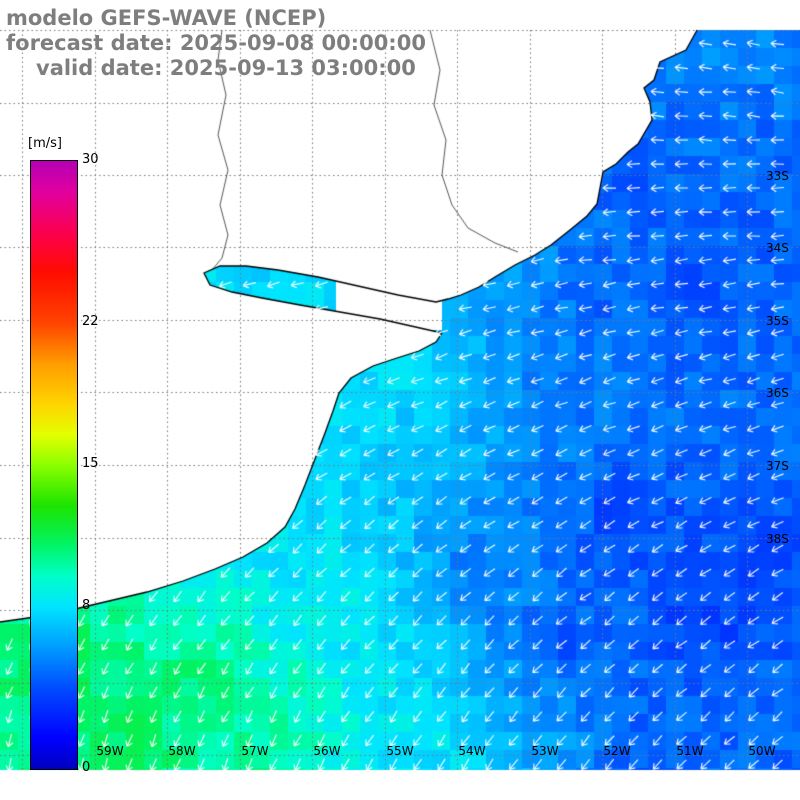 This screenshot has height=800, width=800. I want to click on colorbar-tick-0: 0, so click(86, 767).